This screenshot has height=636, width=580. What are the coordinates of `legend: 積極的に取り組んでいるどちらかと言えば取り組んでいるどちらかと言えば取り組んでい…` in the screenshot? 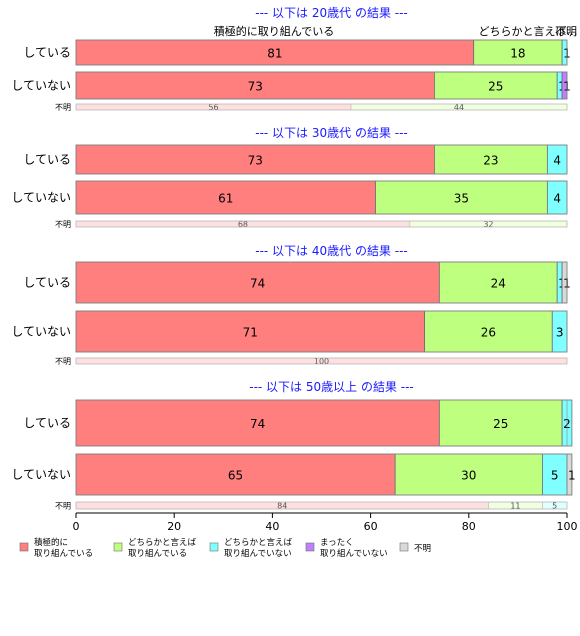 It's located at (225, 548).